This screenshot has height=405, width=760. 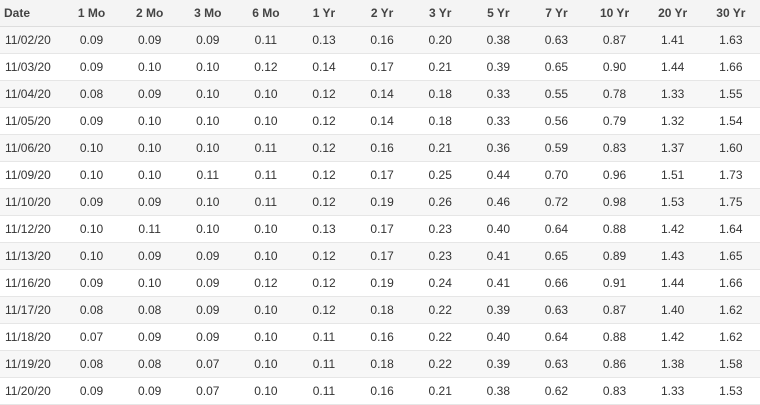 What do you see at coordinates (498, 121) in the screenshot?
I see `cell-5-yr: 0.33` at bounding box center [498, 121].